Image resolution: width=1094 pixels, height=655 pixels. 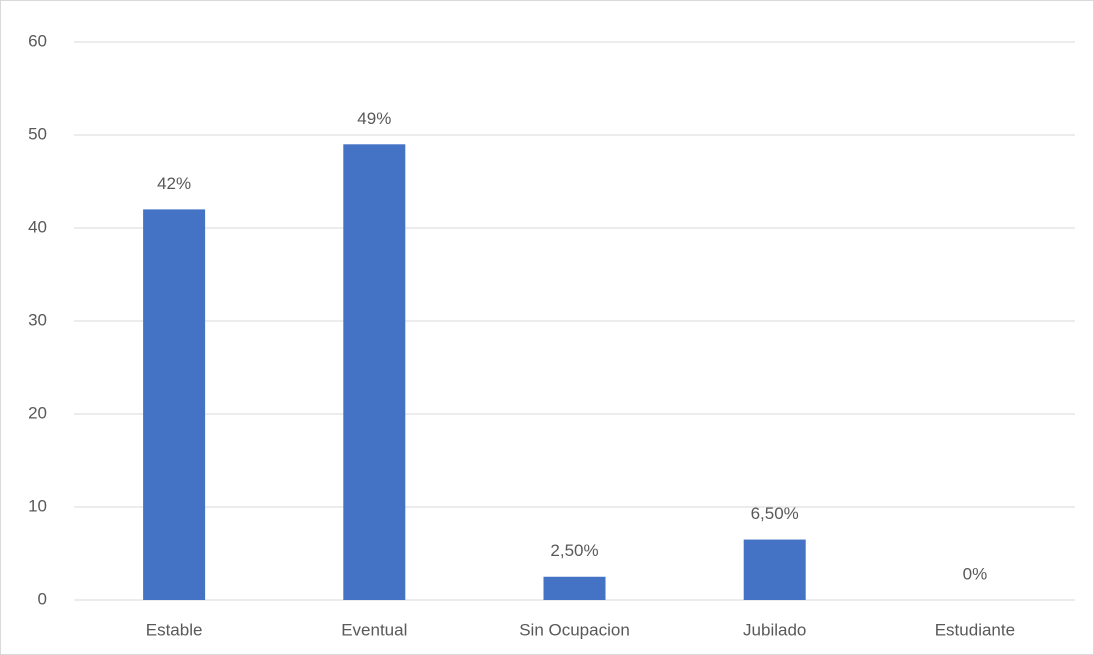 I want to click on data-label: 42%, so click(x=174, y=183).